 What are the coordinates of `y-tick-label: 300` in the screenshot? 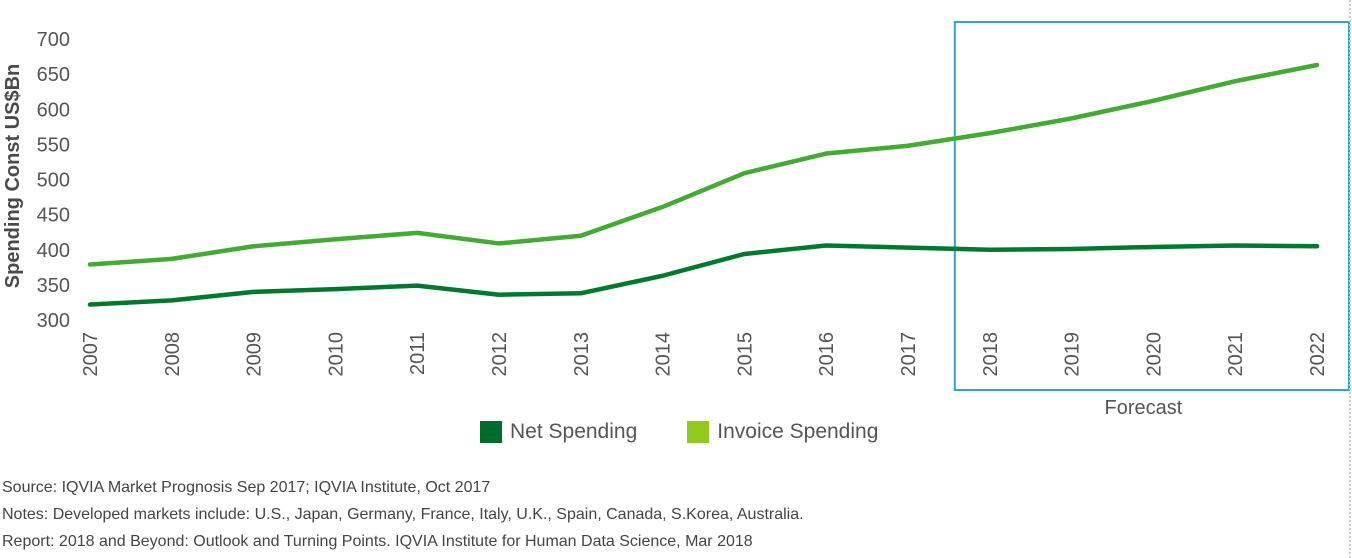 It's located at (53, 321).